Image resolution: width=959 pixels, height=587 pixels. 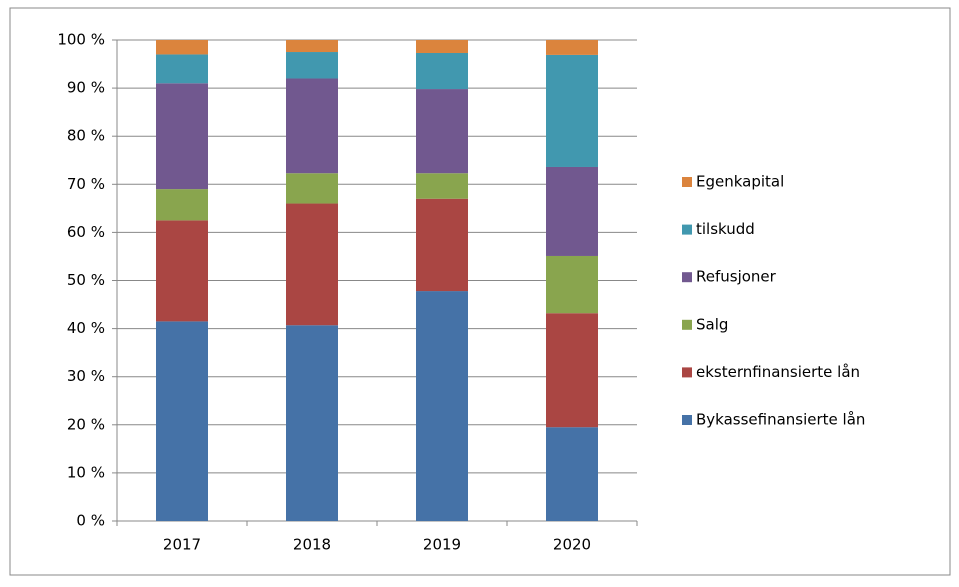 I want to click on y-tick-label: 10 %, so click(x=86, y=472).